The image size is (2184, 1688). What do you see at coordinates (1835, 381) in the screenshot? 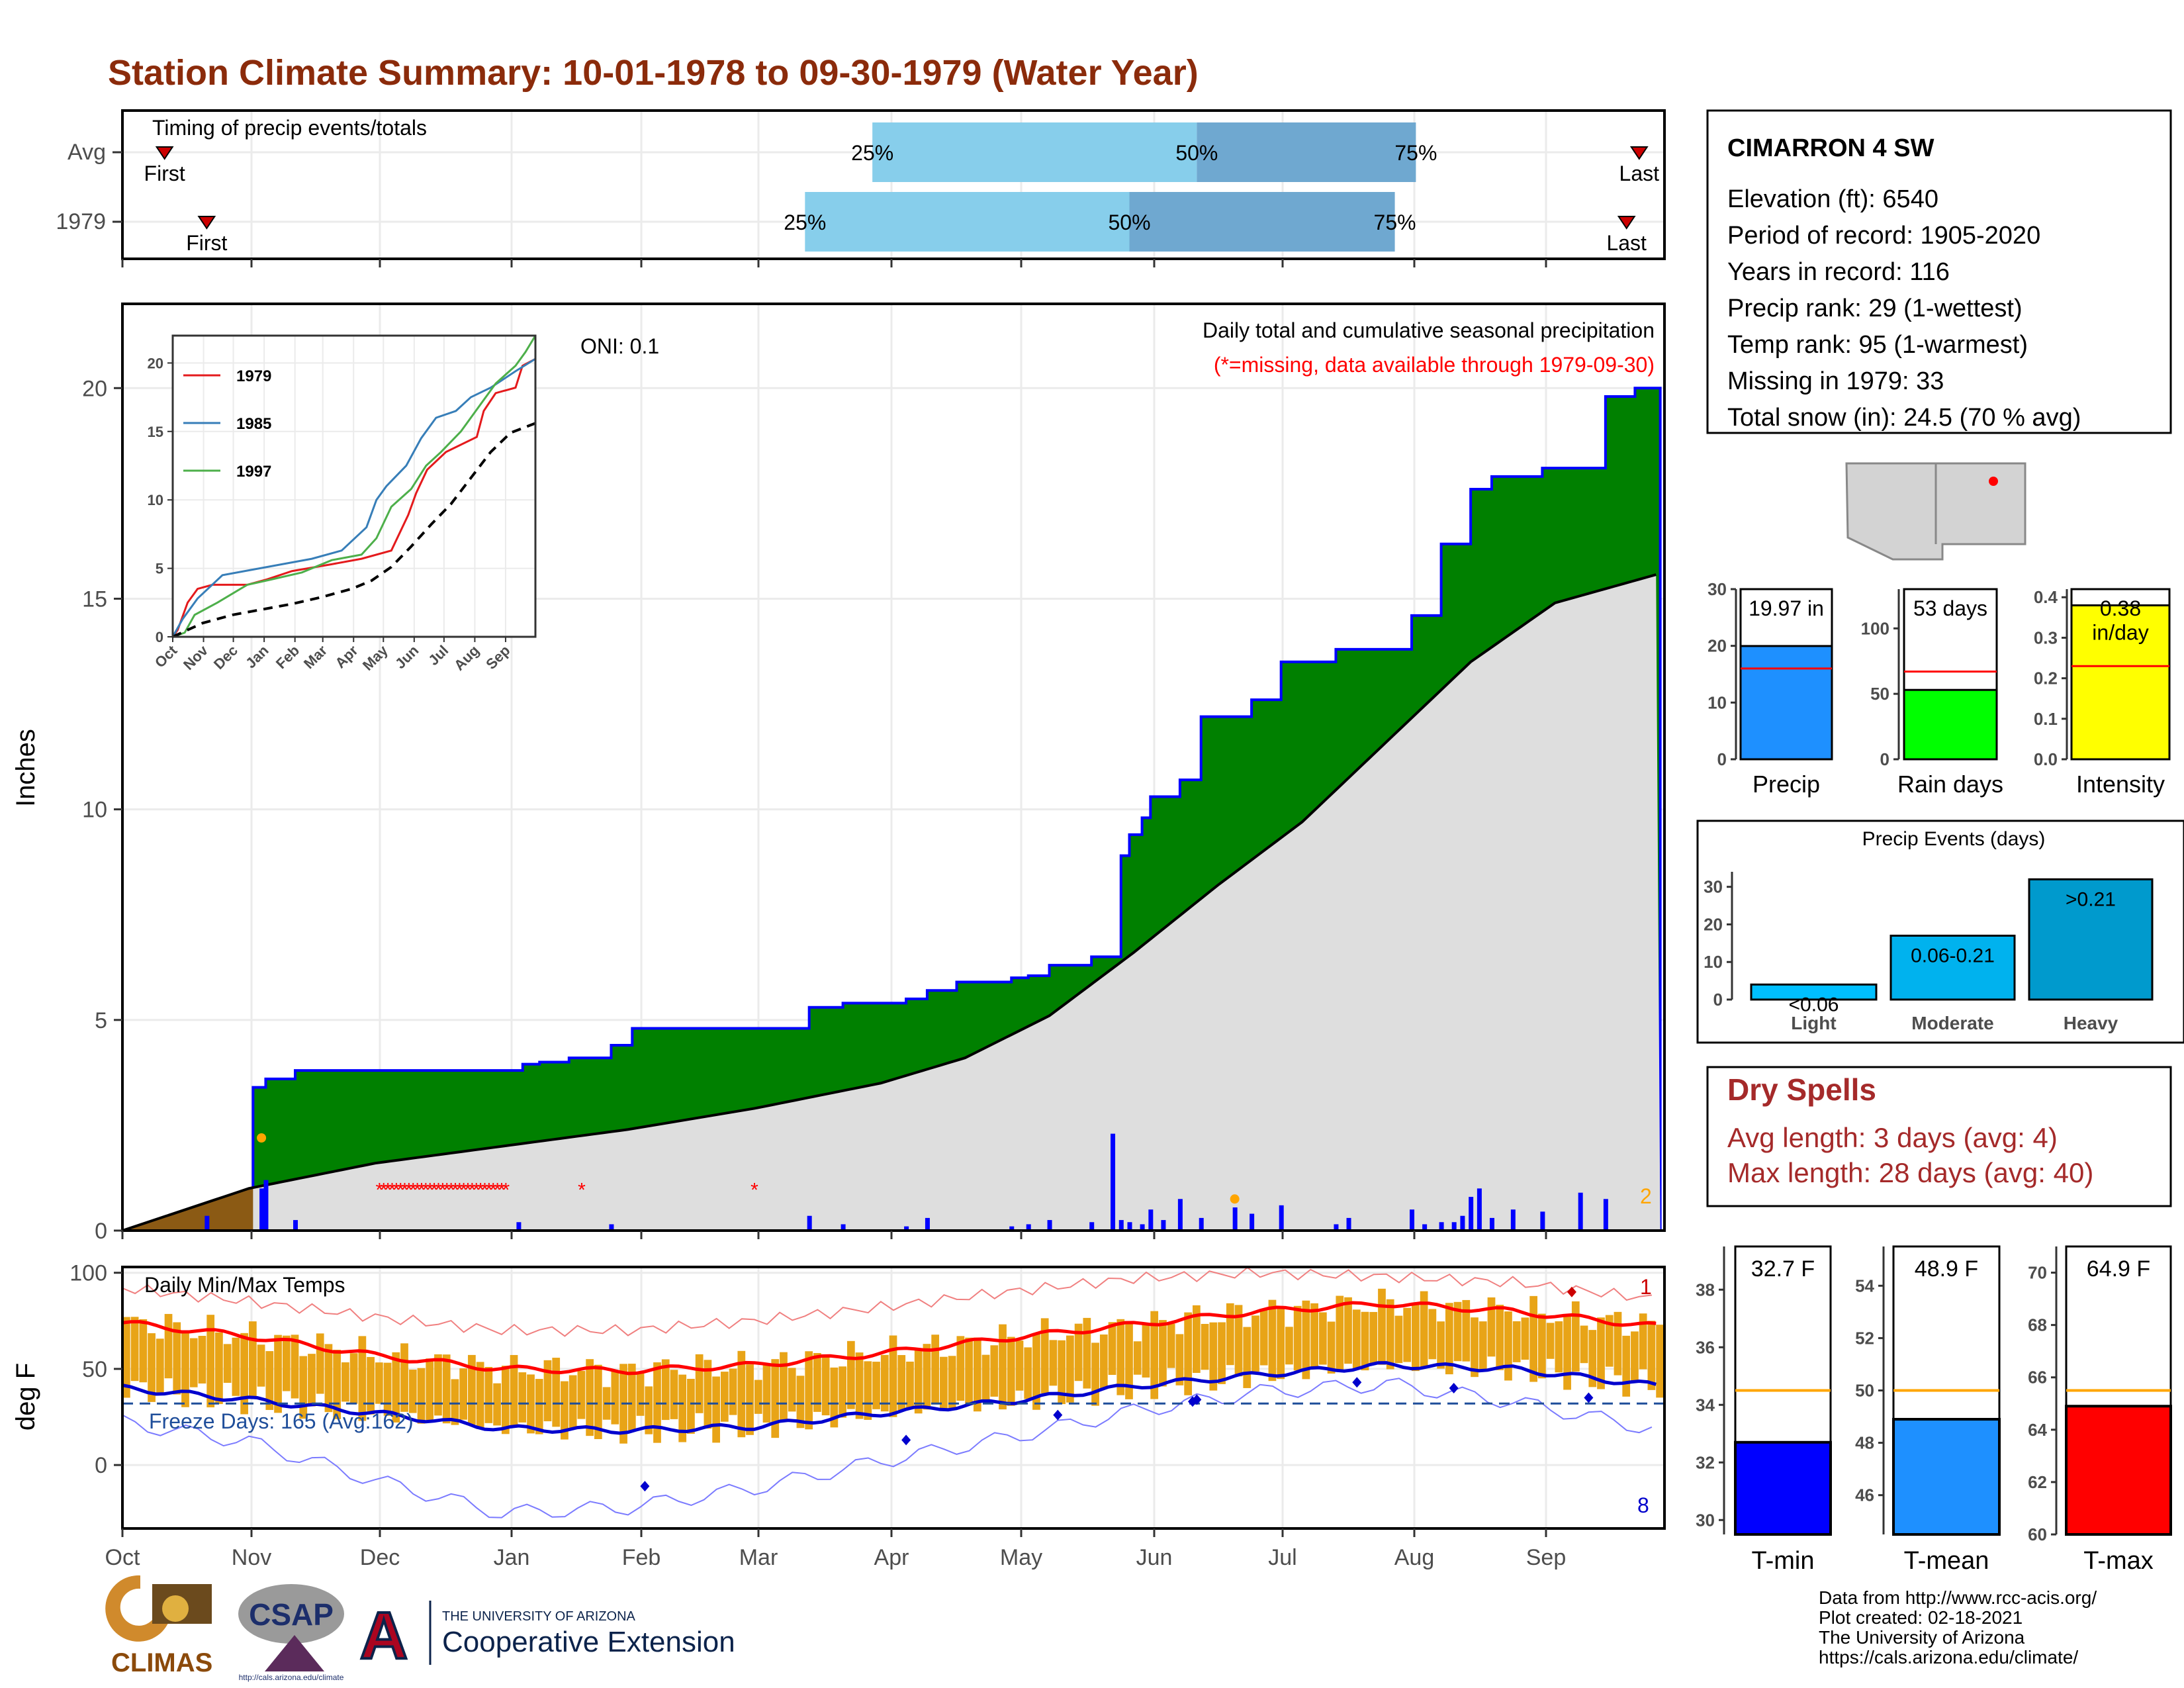
I see `station-detail-line-5: Missing in 1979: 33` at bounding box center [1835, 381].